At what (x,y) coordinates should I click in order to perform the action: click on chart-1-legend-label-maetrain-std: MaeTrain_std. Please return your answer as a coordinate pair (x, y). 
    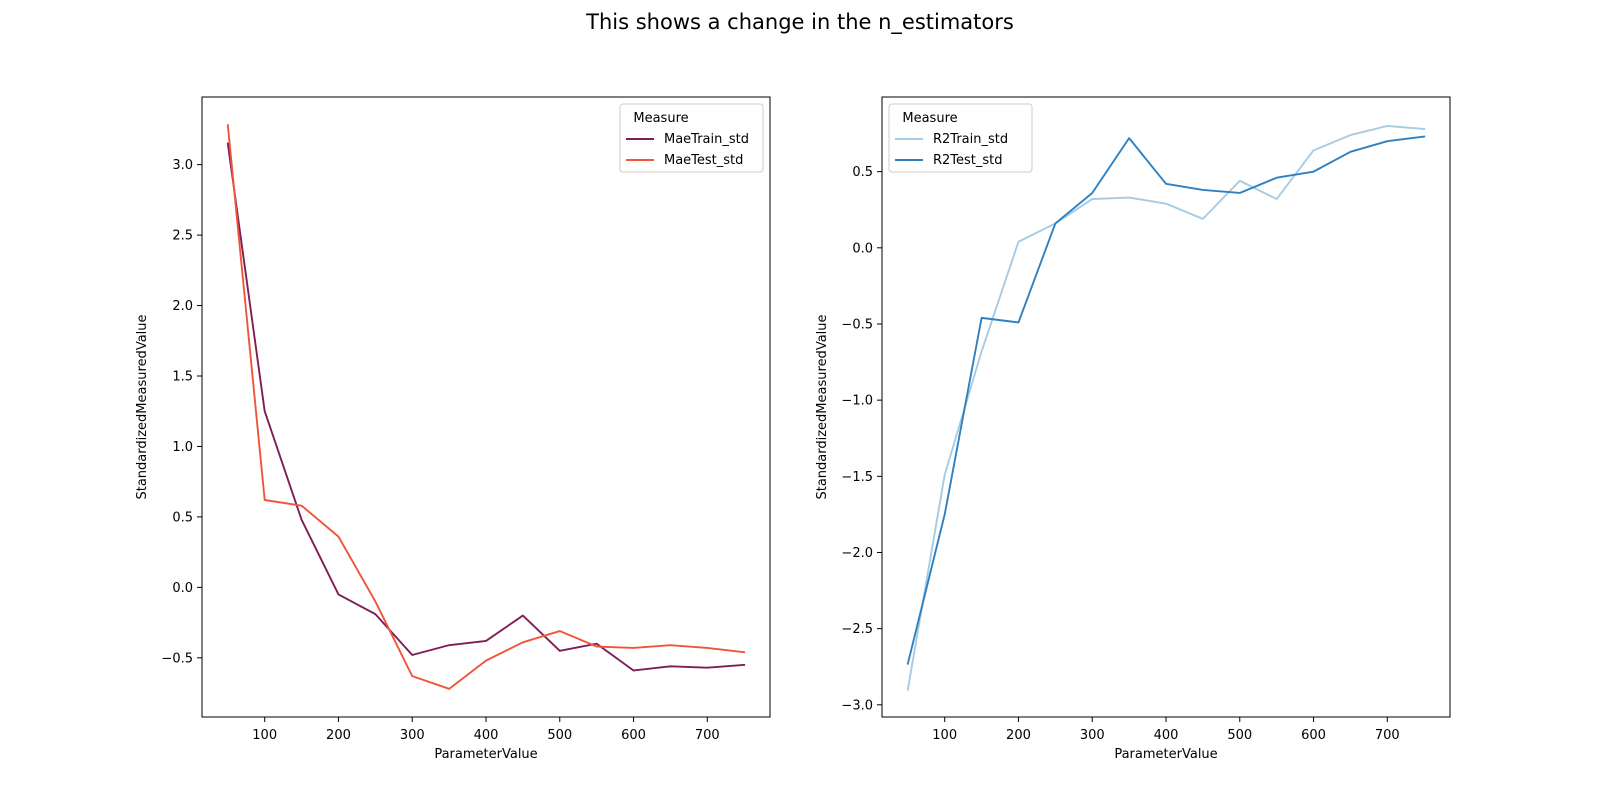
    Looking at the image, I should click on (706, 139).